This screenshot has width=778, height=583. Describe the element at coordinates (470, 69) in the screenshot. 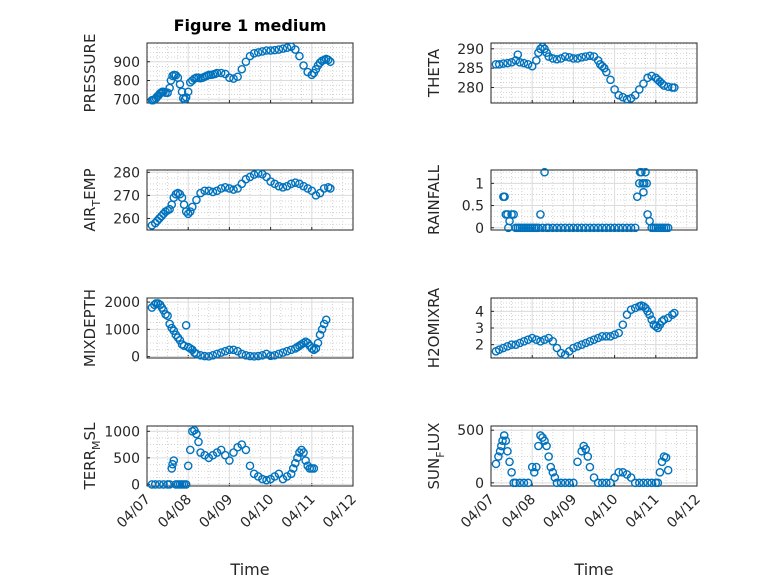

I see `y-tick-label: 285` at that location.